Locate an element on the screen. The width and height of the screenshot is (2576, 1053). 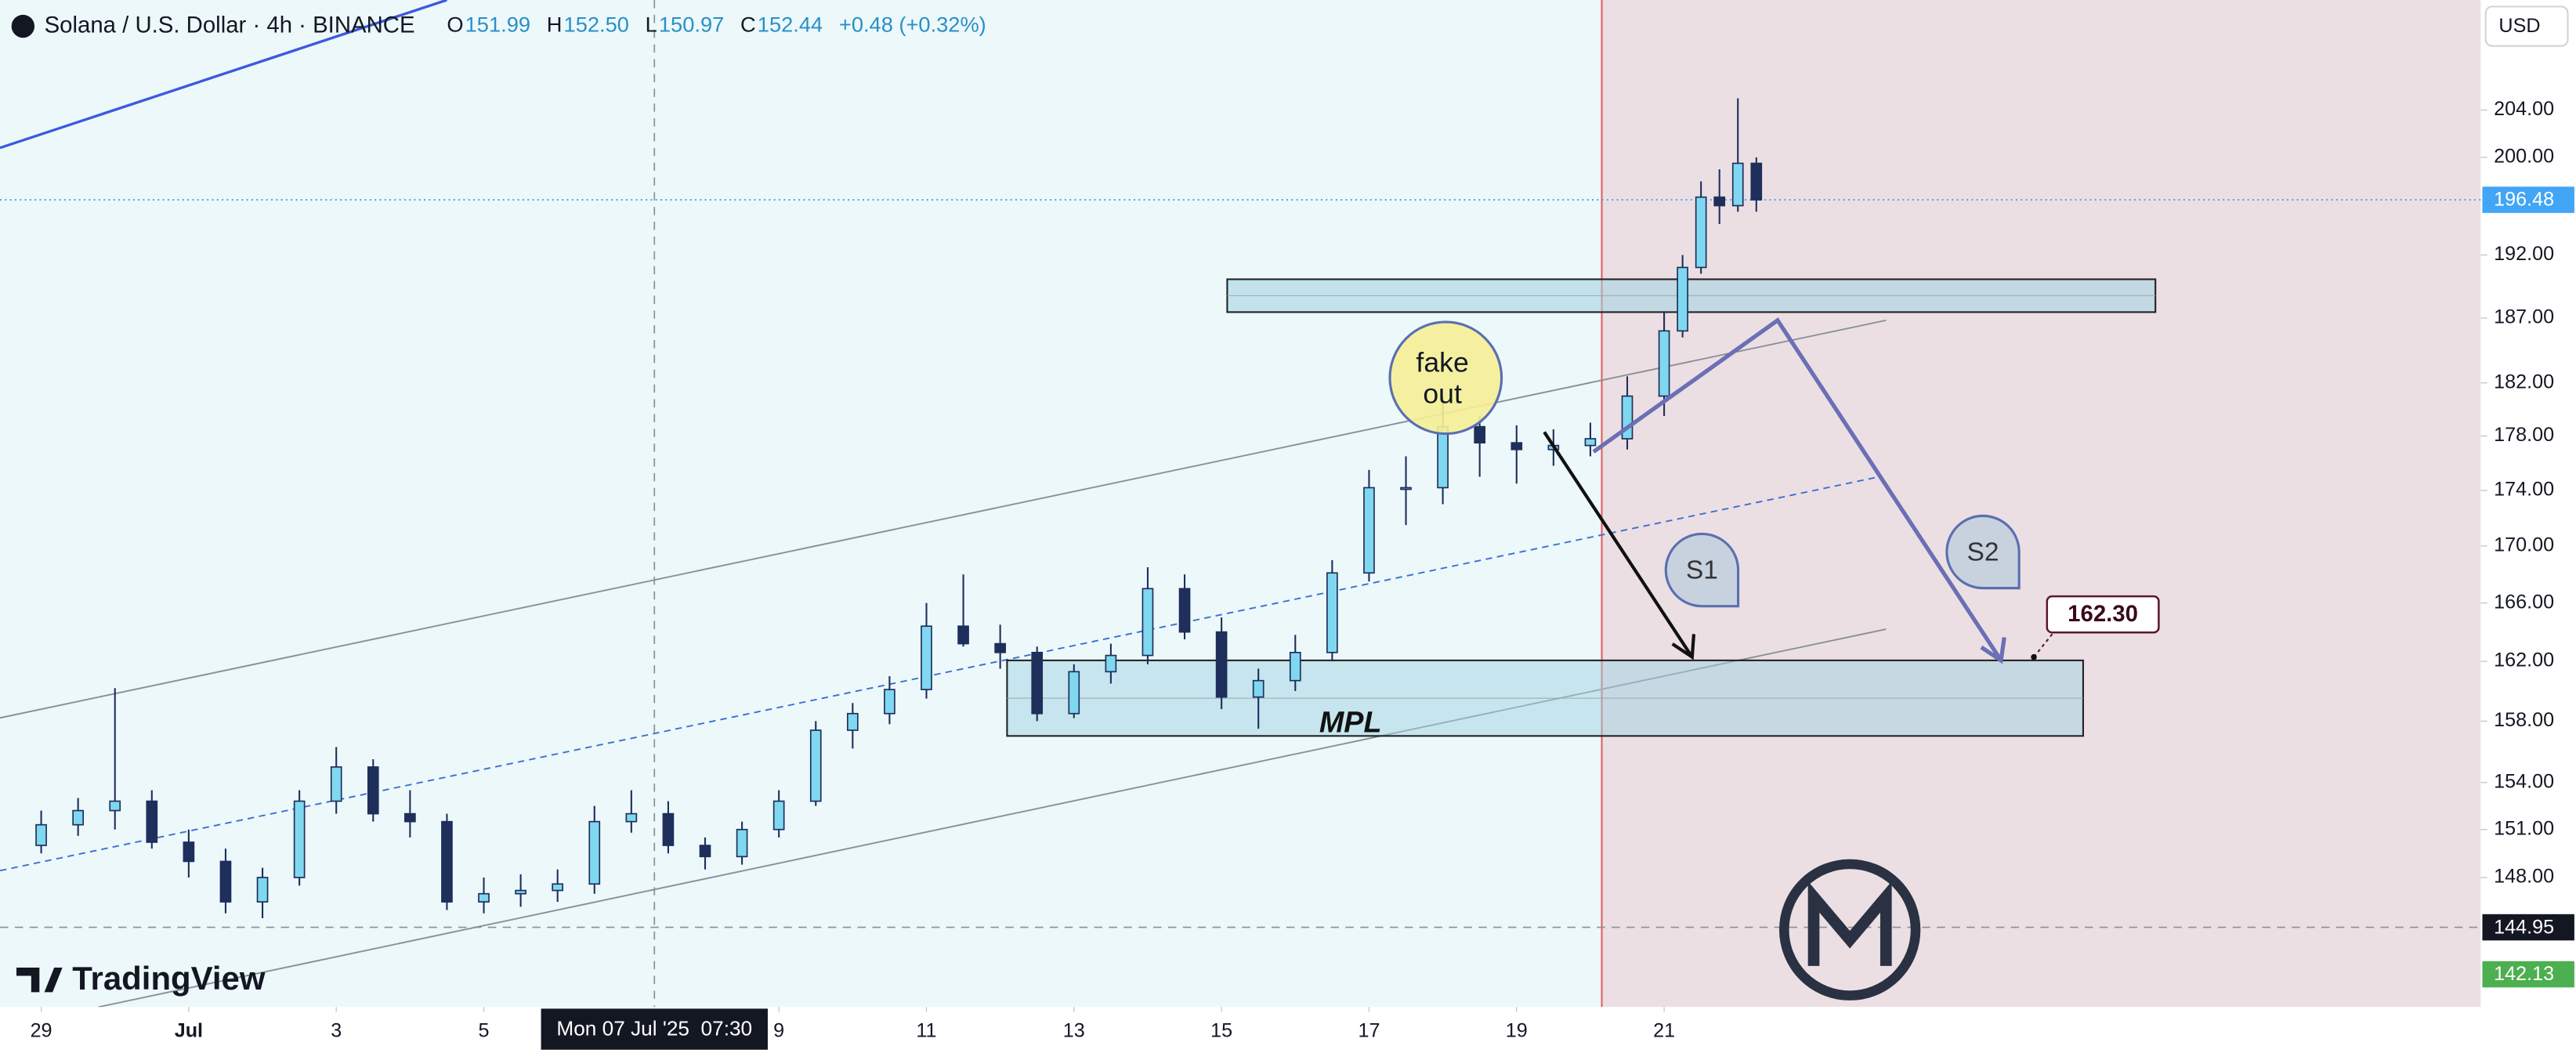
time-axis is located at coordinates (1240, 1030).